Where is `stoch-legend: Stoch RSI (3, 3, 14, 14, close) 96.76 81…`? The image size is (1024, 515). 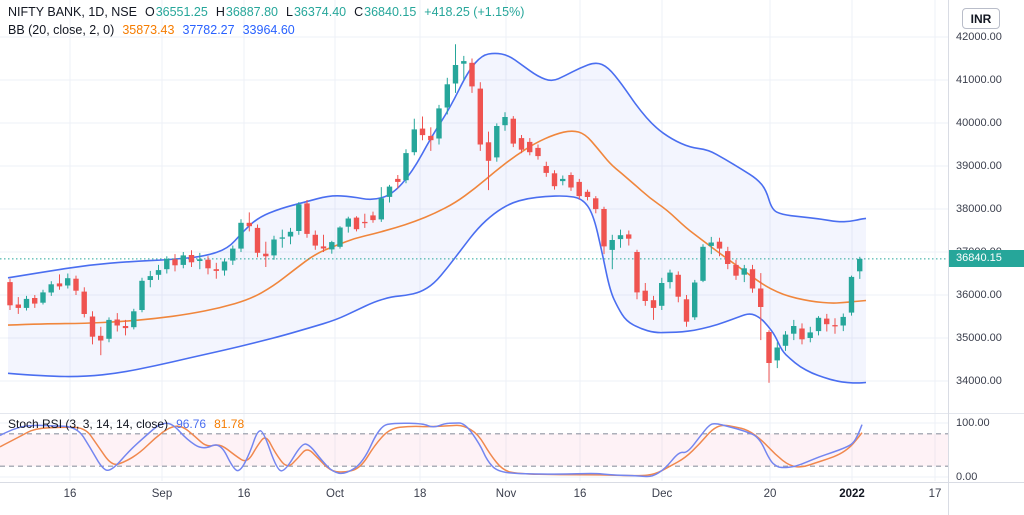
stoch-legend: Stoch RSI (3, 3, 14, 14, close) 96.76 81… is located at coordinates (126, 424).